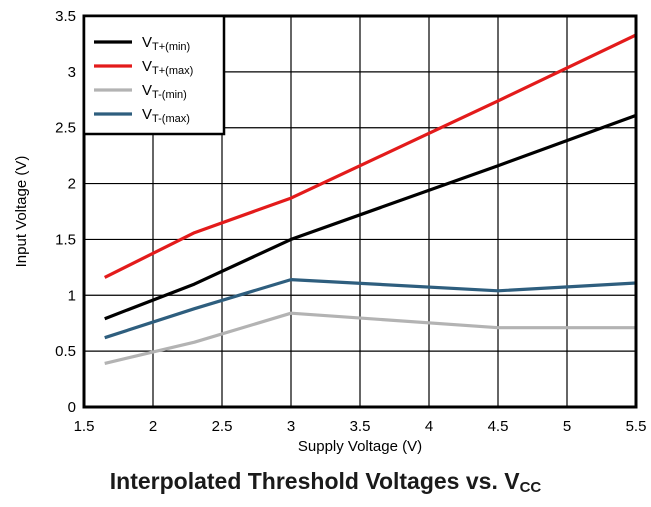  What do you see at coordinates (65, 351) in the screenshot?
I see `y-tick-label: 0.5` at bounding box center [65, 351].